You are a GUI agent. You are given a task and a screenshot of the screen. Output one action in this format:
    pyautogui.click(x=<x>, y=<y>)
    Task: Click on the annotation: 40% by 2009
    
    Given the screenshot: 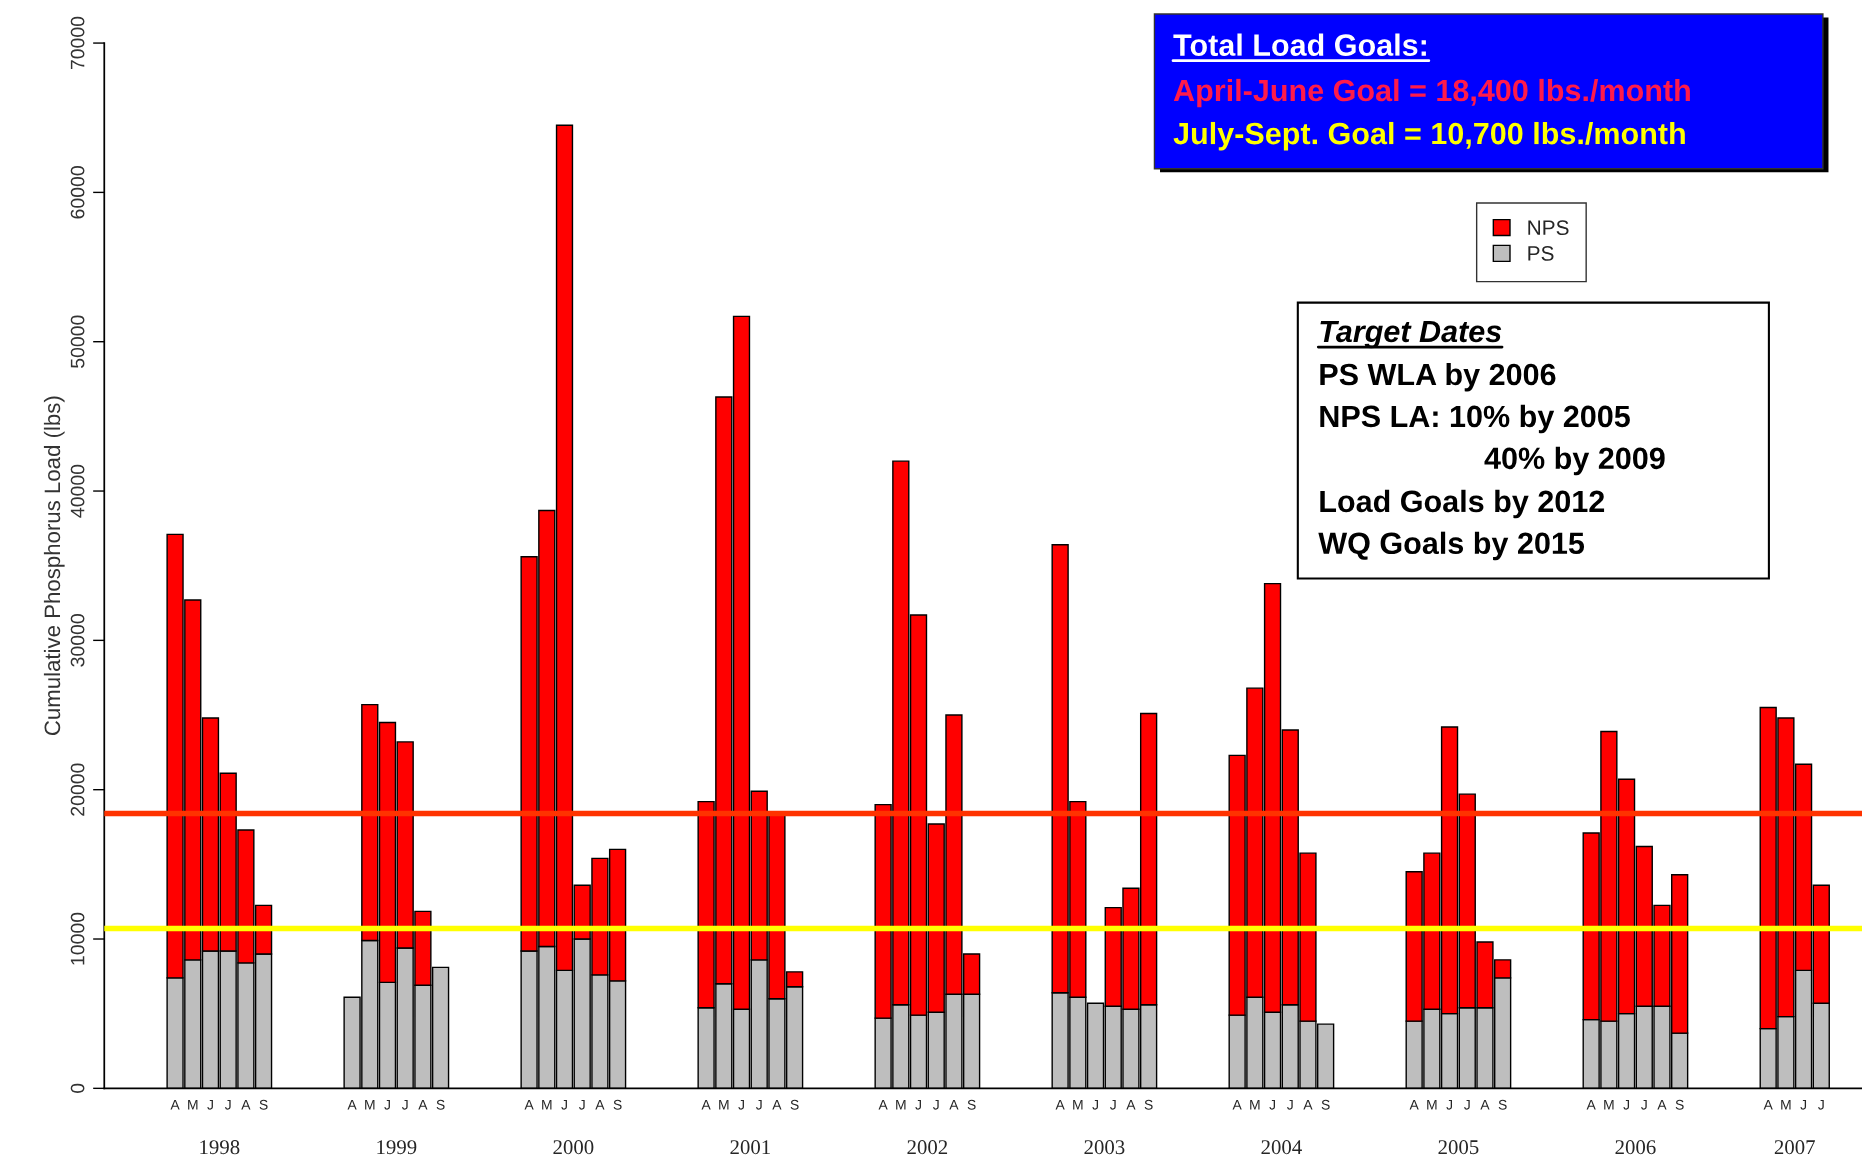 What is the action you would take?
    pyautogui.click(x=1574, y=461)
    